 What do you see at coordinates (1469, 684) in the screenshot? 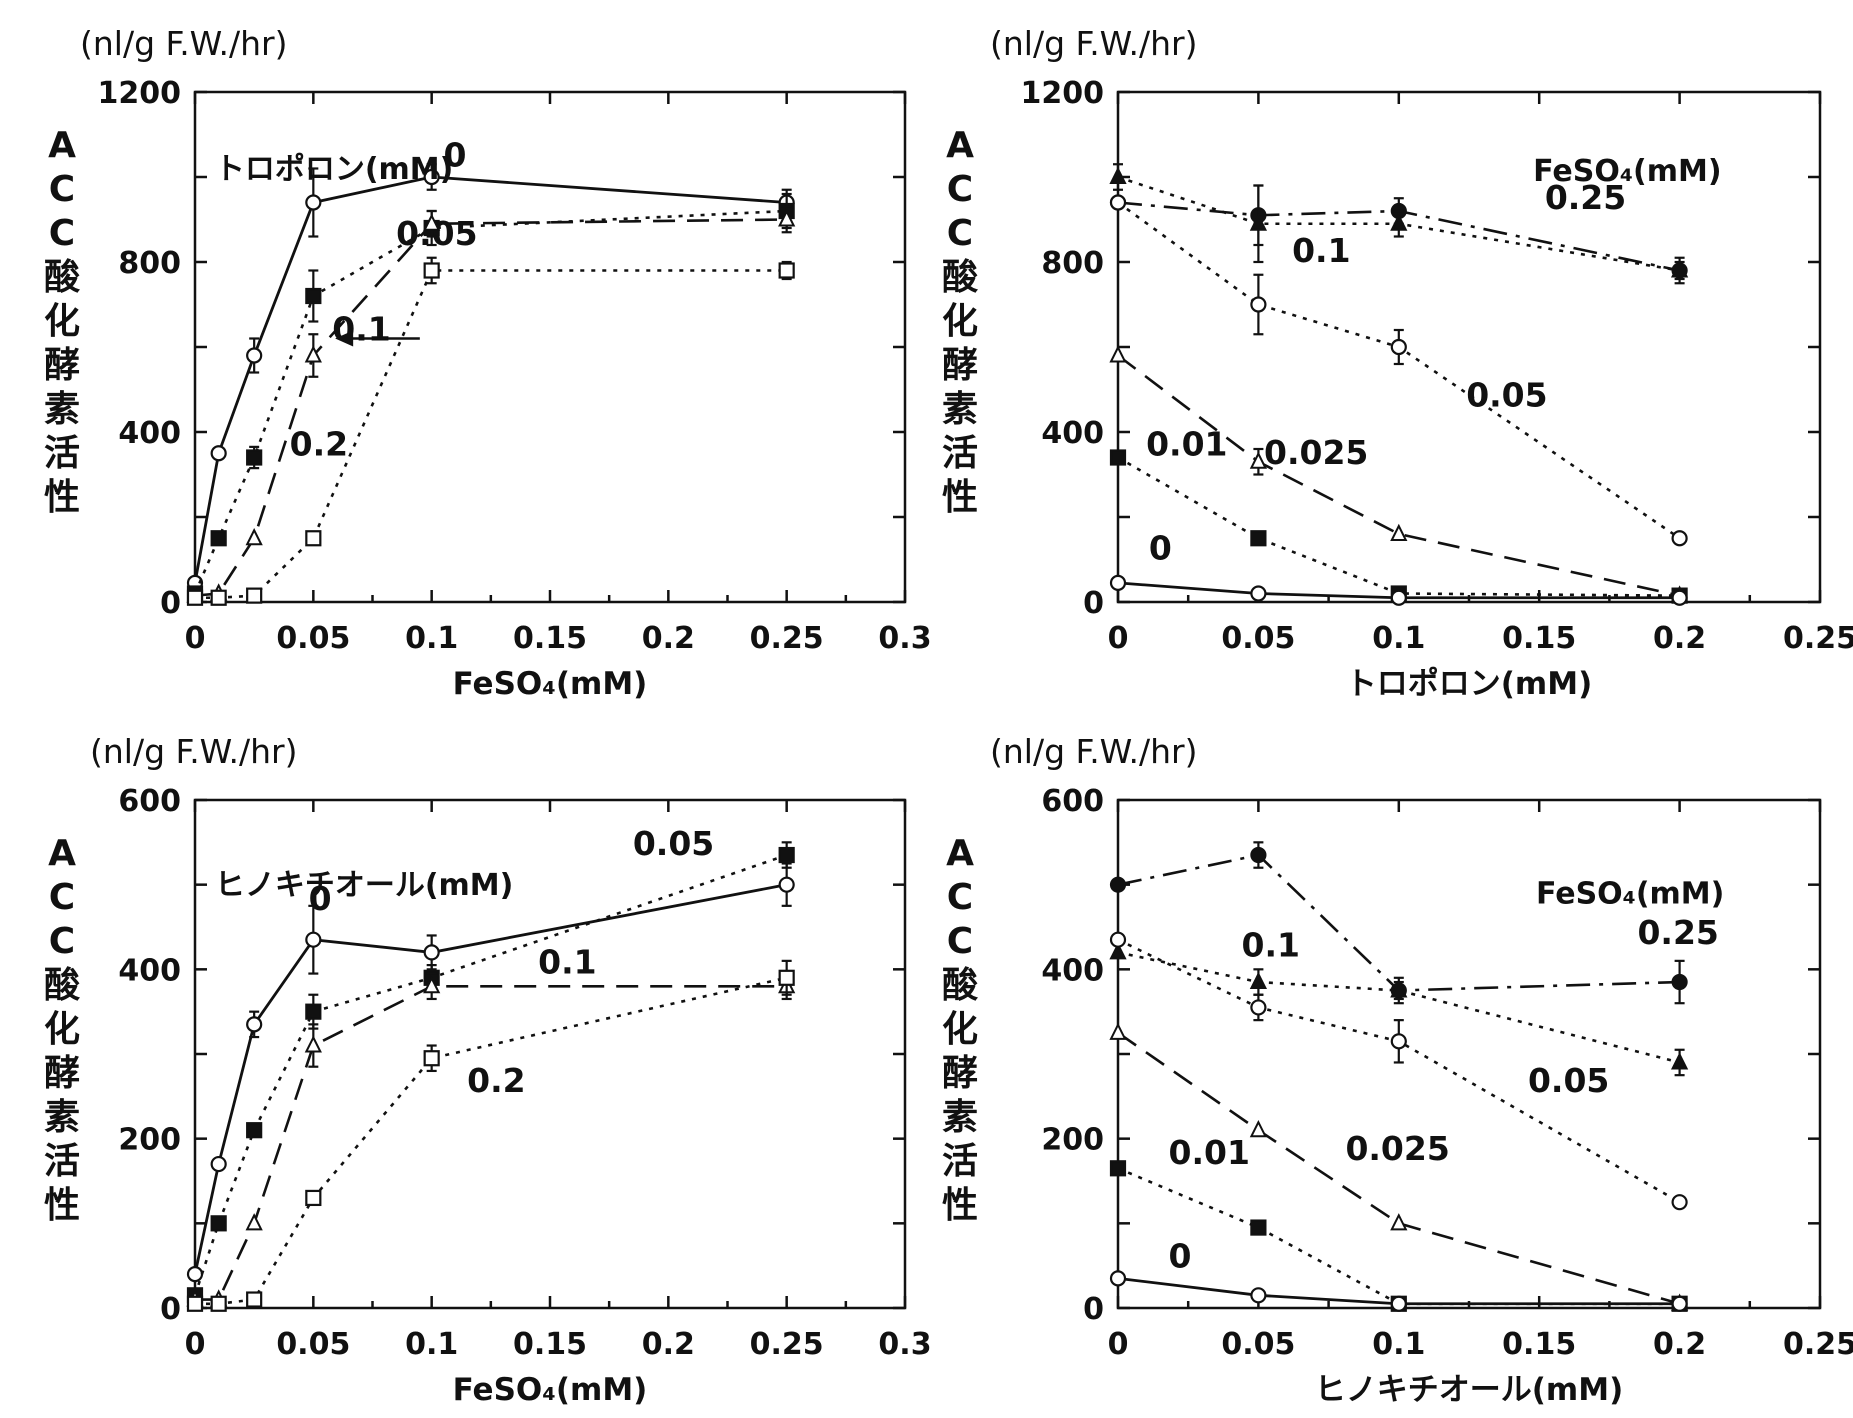
I see `x-axis-label: トロポロン(mM)` at bounding box center [1469, 684].